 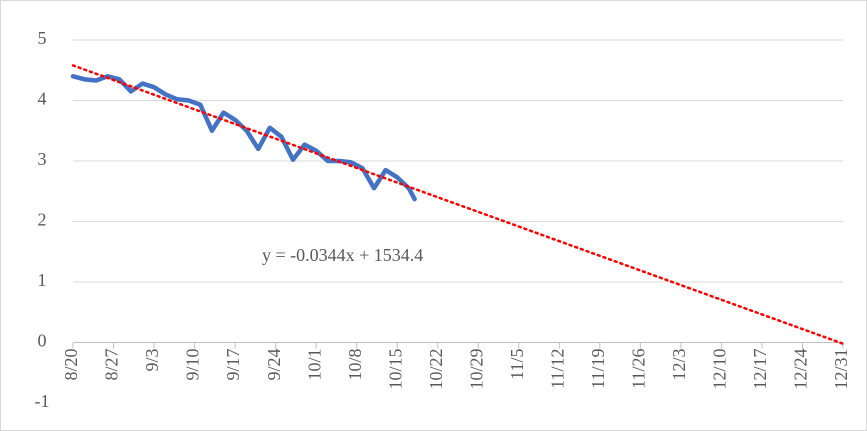 I want to click on x-tick-label: 8/20, so click(x=71, y=365).